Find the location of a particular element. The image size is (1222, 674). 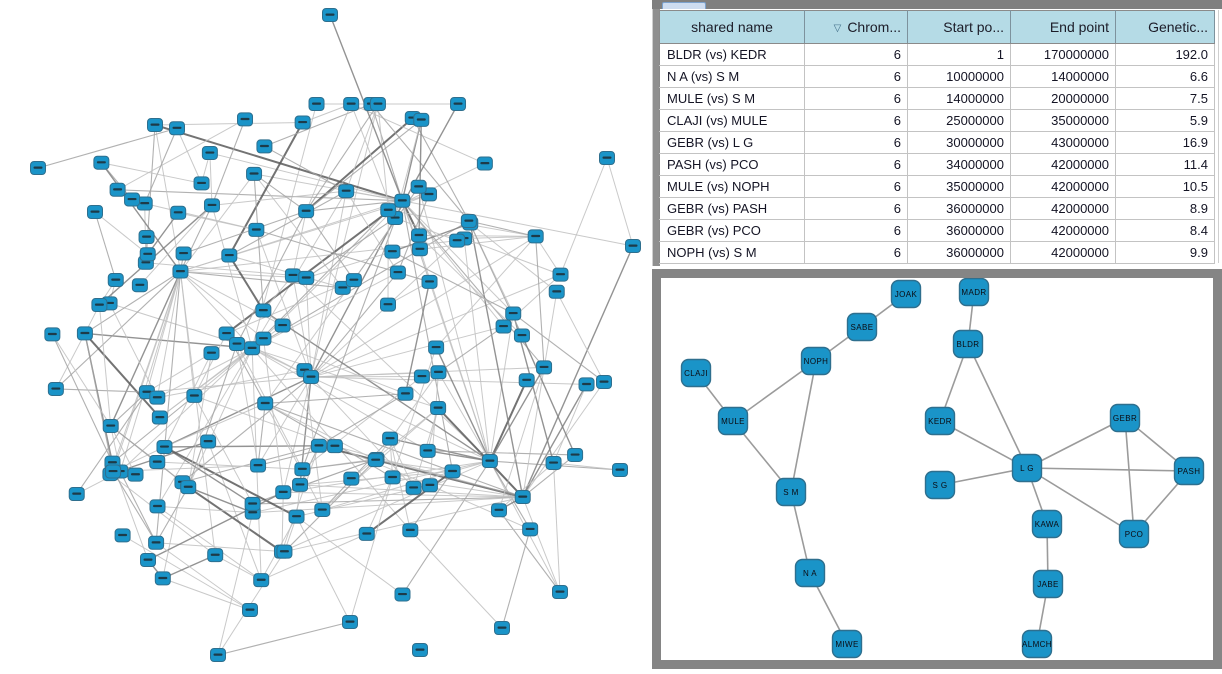

table-cell: 25000000 is located at coordinates (959, 121).